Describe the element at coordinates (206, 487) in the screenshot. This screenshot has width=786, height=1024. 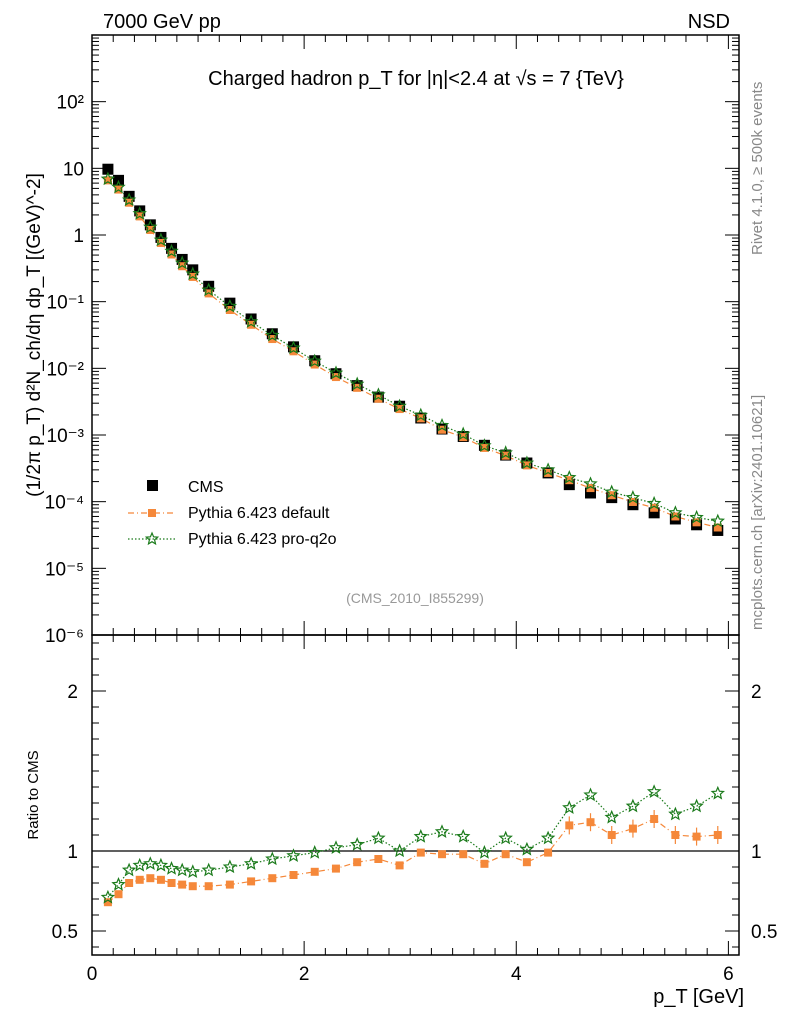
I see `legend-cms-label: CMS` at that location.